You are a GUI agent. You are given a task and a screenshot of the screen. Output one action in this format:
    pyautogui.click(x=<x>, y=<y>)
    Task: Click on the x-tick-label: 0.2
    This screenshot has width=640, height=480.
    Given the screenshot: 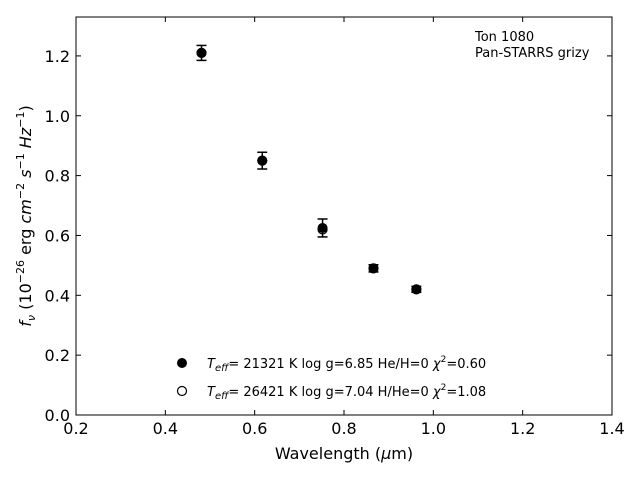 What is the action you would take?
    pyautogui.click(x=75, y=428)
    